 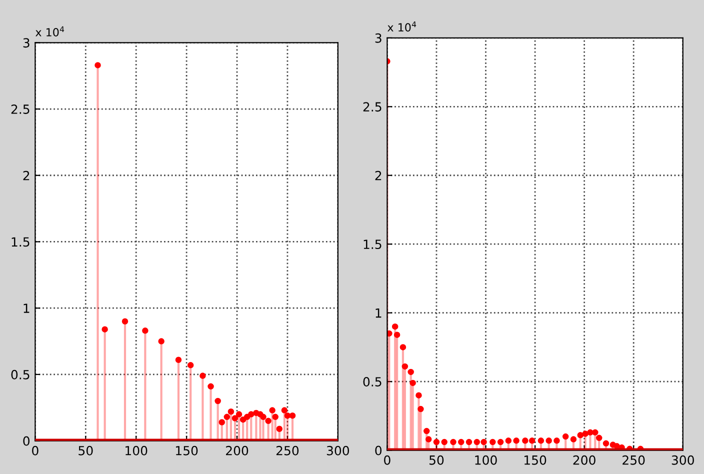 What do you see at coordinates (26, 441) in the screenshot?
I see `y-tick-label: 0` at bounding box center [26, 441].